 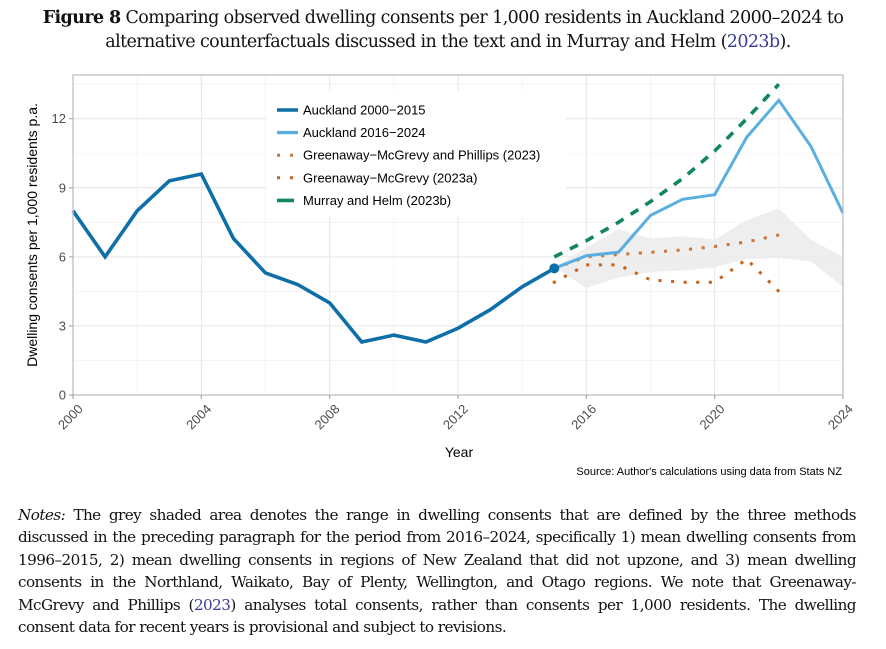 What do you see at coordinates (667, 170) in the screenshot?
I see `series-line-murray-and-helm-2023b` at bounding box center [667, 170].